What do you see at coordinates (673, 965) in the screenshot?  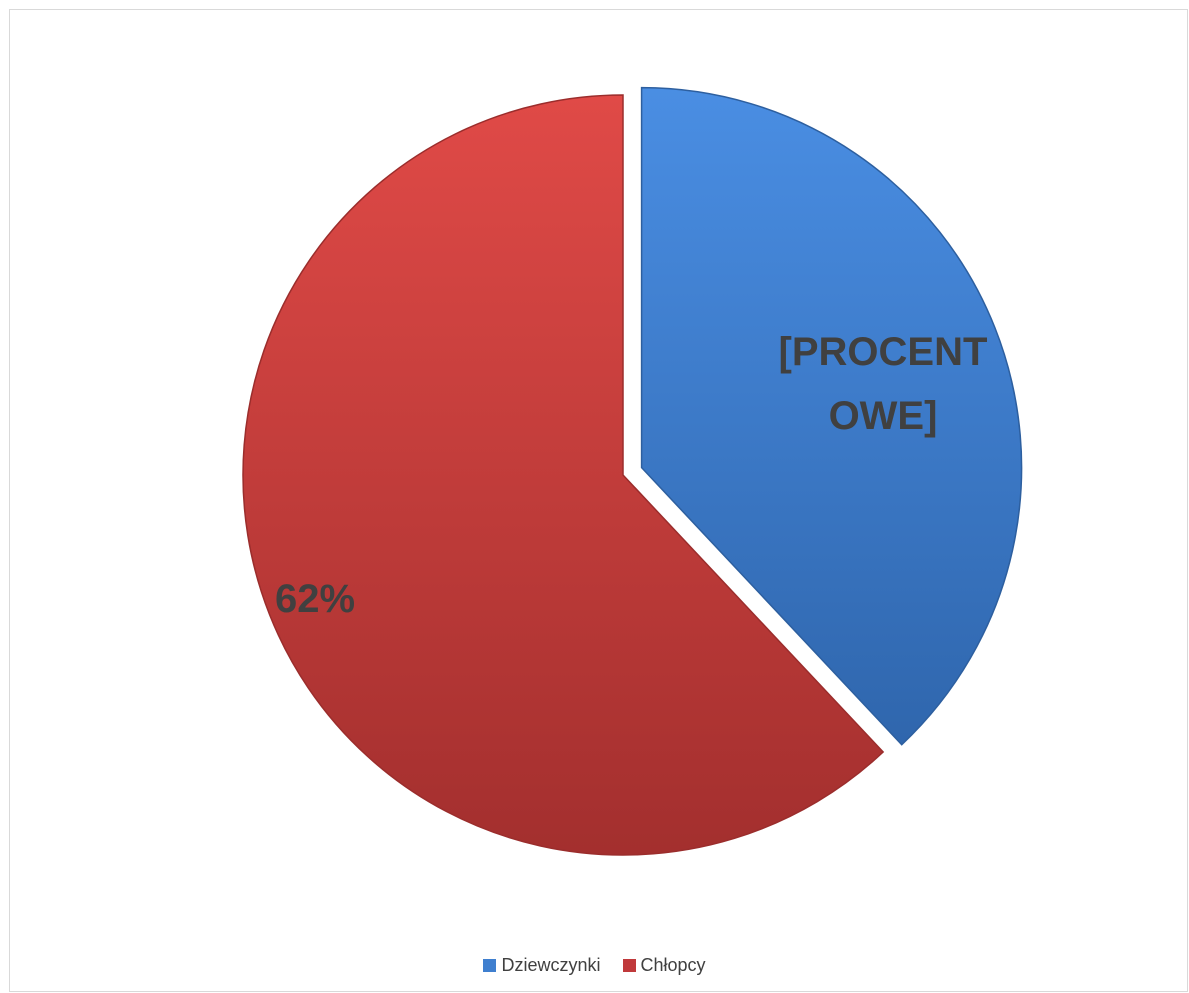 I see `legend-label-chlopcy: Chłopcy` at bounding box center [673, 965].